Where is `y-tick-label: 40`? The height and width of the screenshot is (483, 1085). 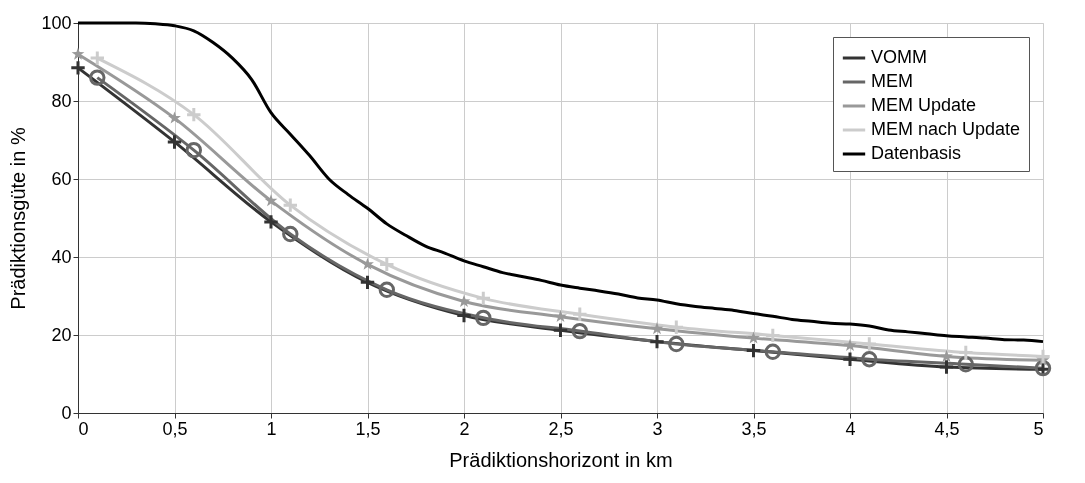
y-tick-label: 40 is located at coordinates (61, 256).